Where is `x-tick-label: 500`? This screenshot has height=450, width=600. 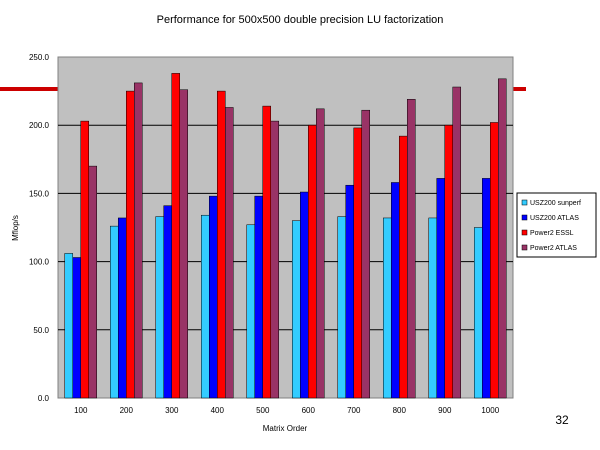 x-tick-label: 500 is located at coordinates (263, 410).